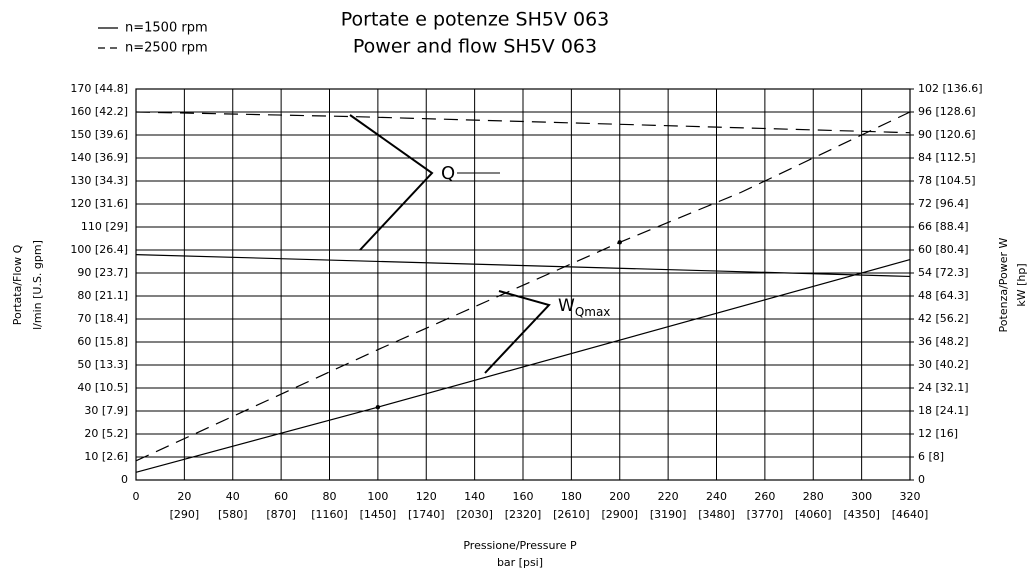 Image resolution: width=1032 pixels, height=574 pixels. What do you see at coordinates (99, 249) in the screenshot?
I see `y-tick-label: 100 [26.4]` at bounding box center [99, 249].